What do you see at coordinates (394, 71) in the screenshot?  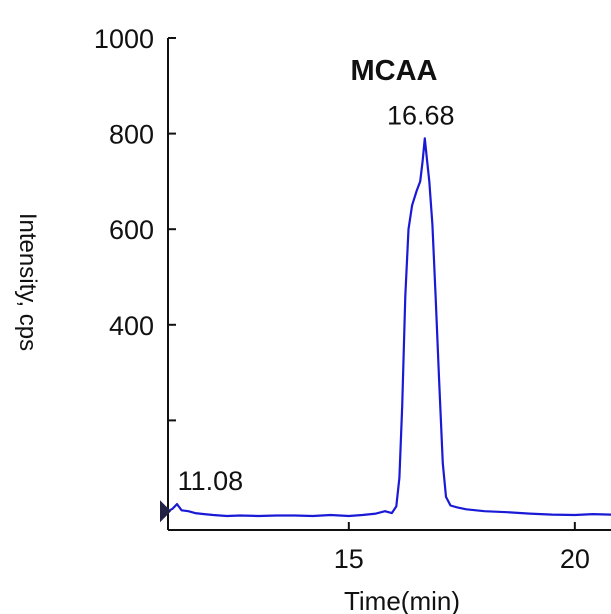 I see `chart-title: MCAA` at bounding box center [394, 71].